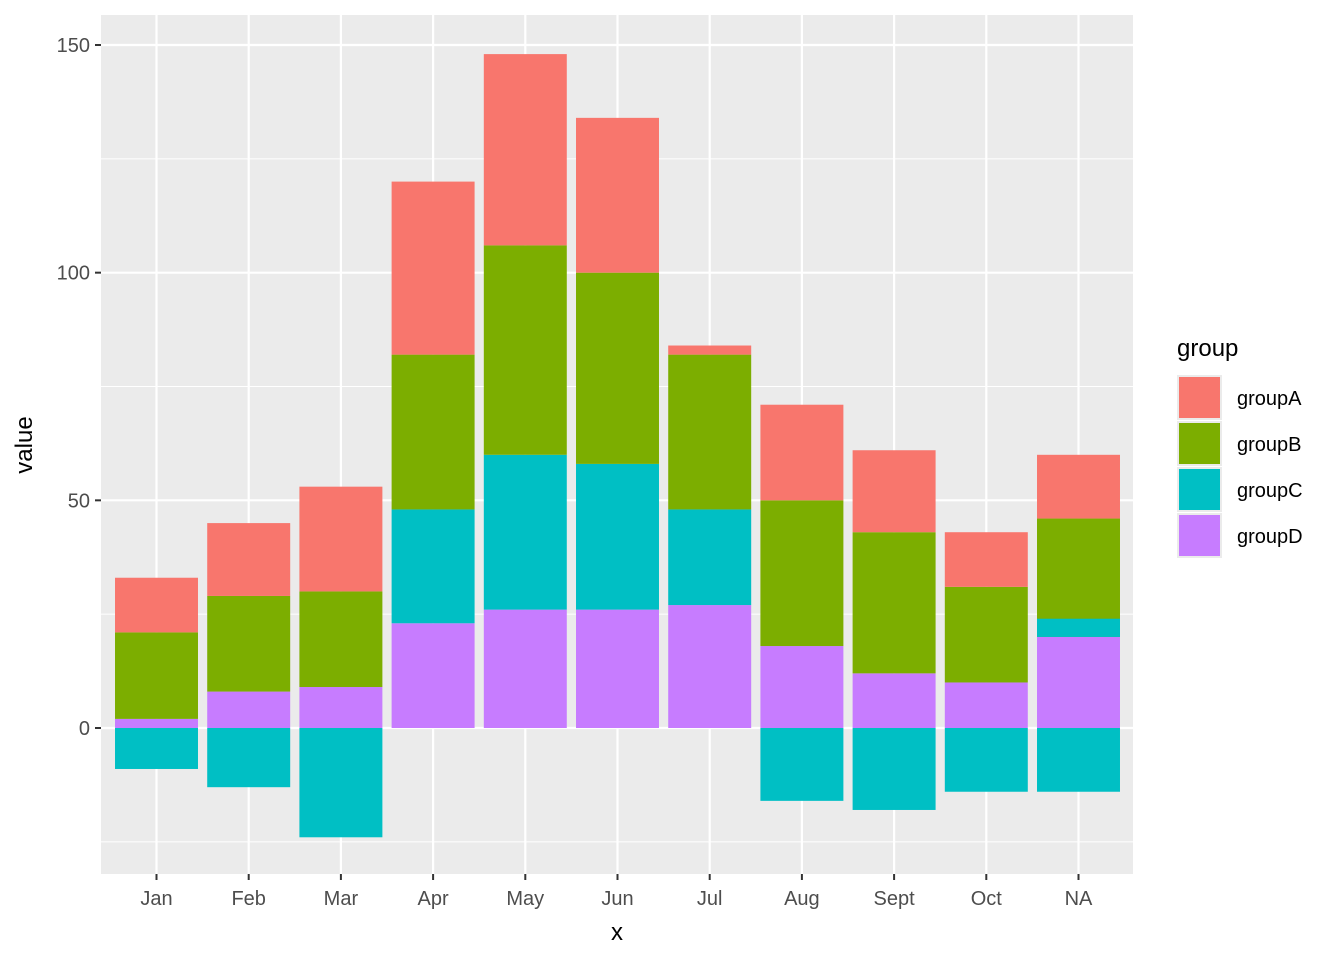 Image resolution: width=1344 pixels, height=960 pixels. I want to click on bar-groupD-NA, so click(1078, 682).